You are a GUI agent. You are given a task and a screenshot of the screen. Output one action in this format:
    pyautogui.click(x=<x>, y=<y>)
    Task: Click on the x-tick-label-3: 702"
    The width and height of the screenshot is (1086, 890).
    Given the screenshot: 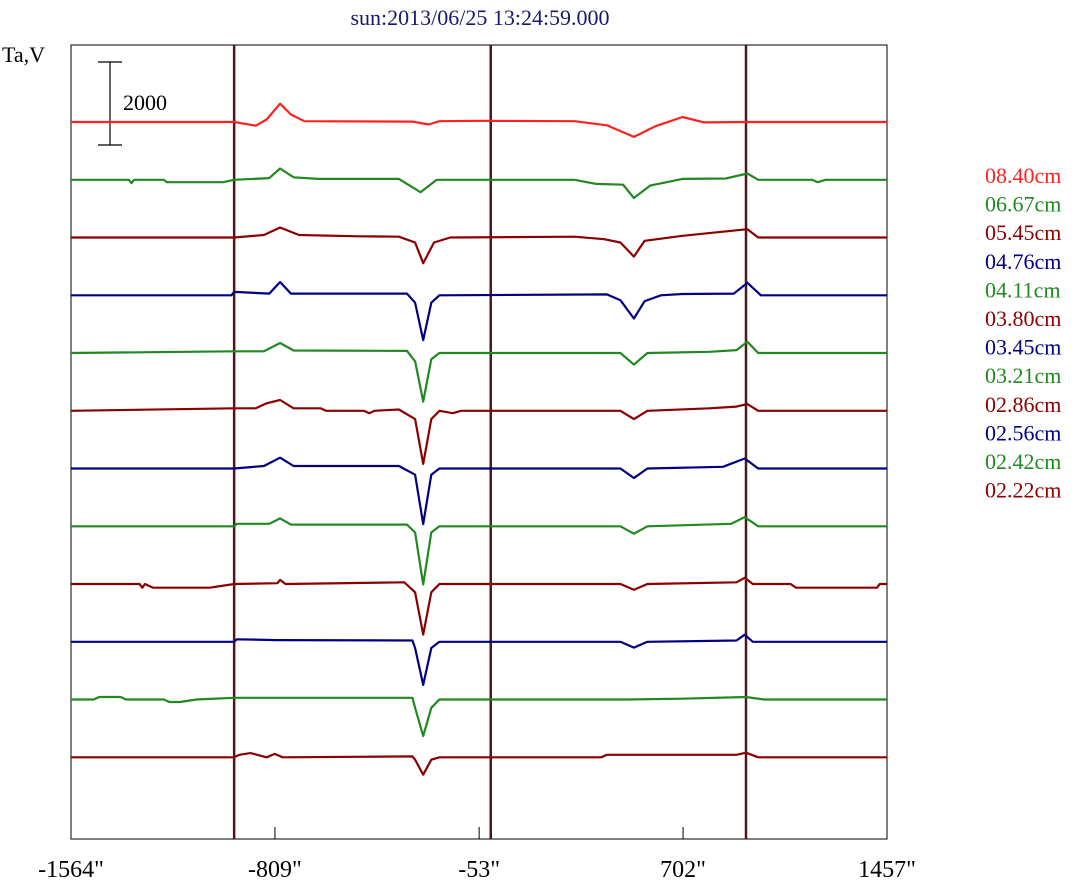 What is the action you would take?
    pyautogui.click(x=683, y=870)
    